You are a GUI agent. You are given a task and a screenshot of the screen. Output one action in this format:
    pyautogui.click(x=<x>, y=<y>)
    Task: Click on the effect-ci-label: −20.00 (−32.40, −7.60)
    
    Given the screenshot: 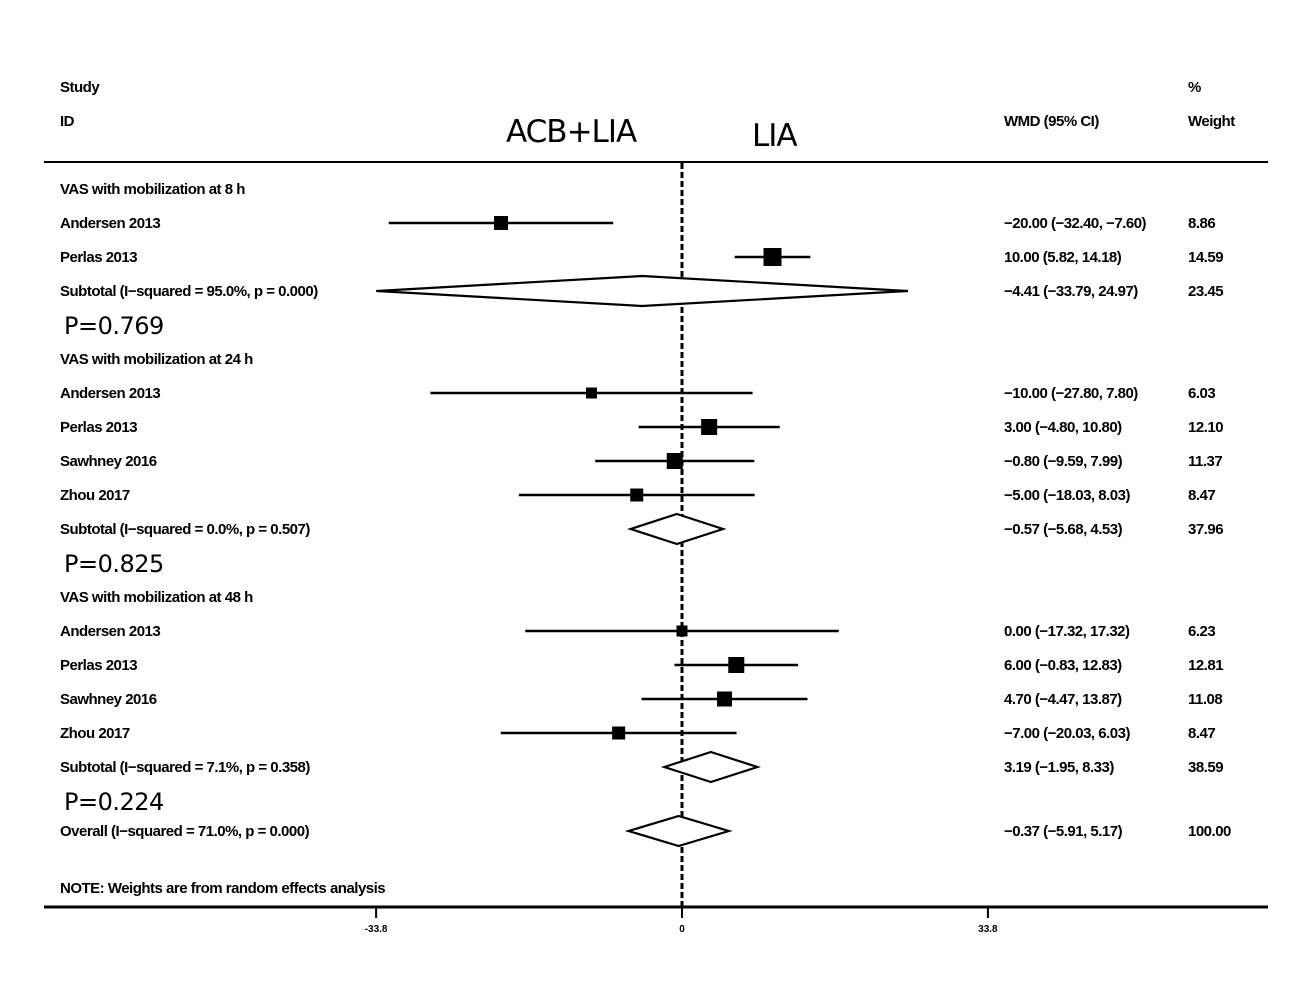 What is the action you would take?
    pyautogui.click(x=1075, y=223)
    